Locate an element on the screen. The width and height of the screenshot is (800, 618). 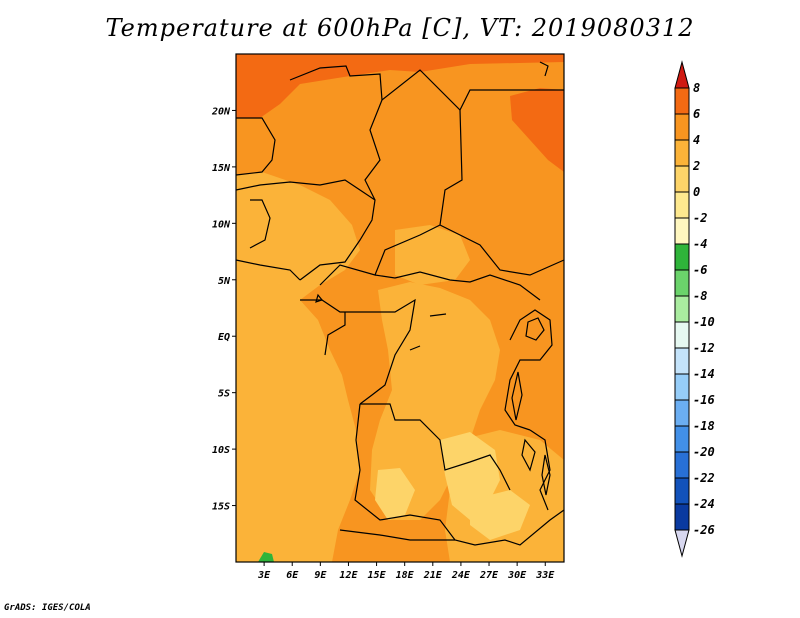
temperature-field-0-2-west is located at coordinates (298, 367).